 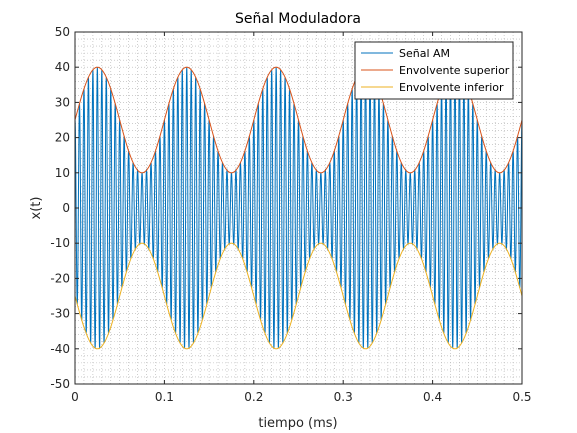 What do you see at coordinates (343, 397) in the screenshot?
I see `x-tick-label: 0.3` at bounding box center [343, 397].